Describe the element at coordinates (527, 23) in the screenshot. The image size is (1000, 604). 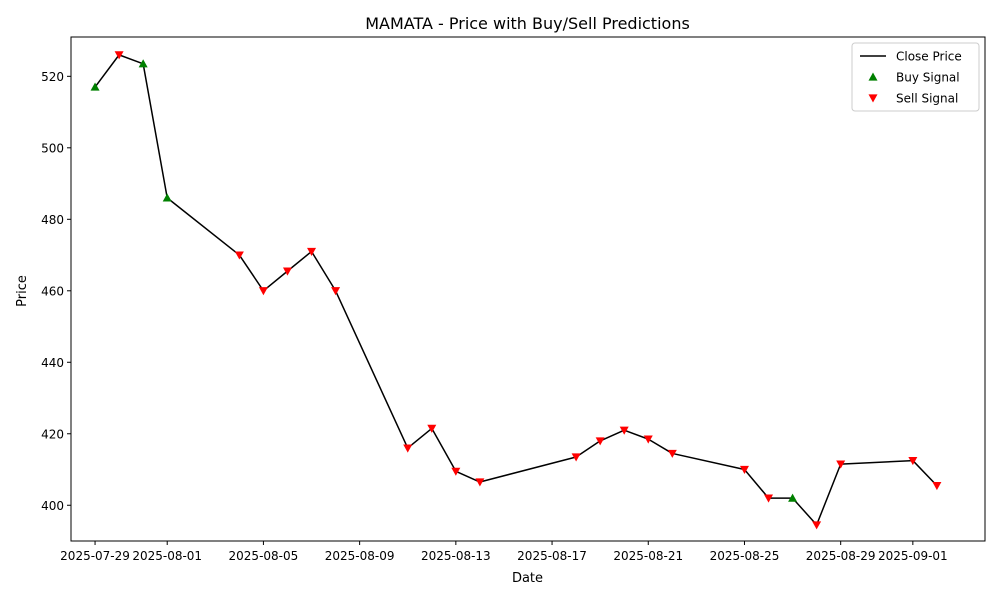
I see `chart-title: MAMATA - Price with Buy/Sell Predictions` at that location.